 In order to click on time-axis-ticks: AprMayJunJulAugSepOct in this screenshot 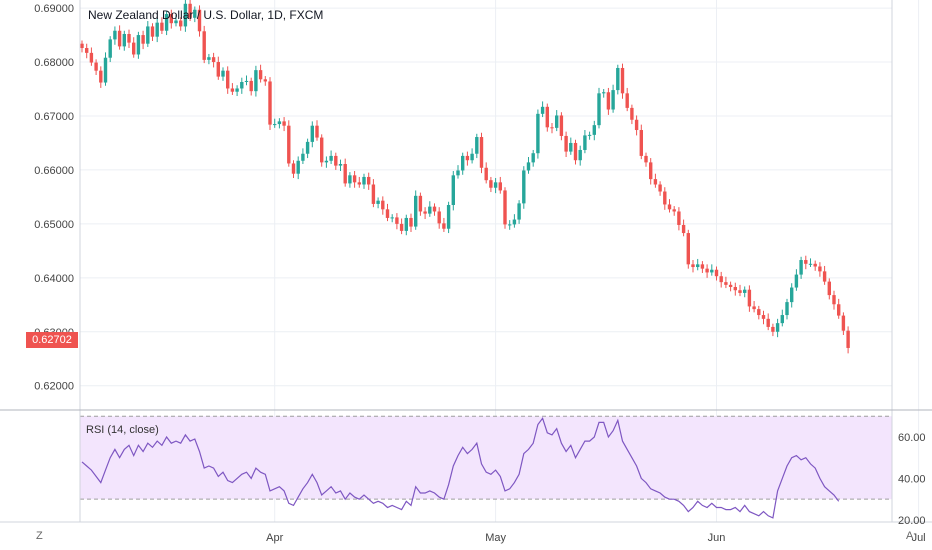, I will do `click(596, 538)`.